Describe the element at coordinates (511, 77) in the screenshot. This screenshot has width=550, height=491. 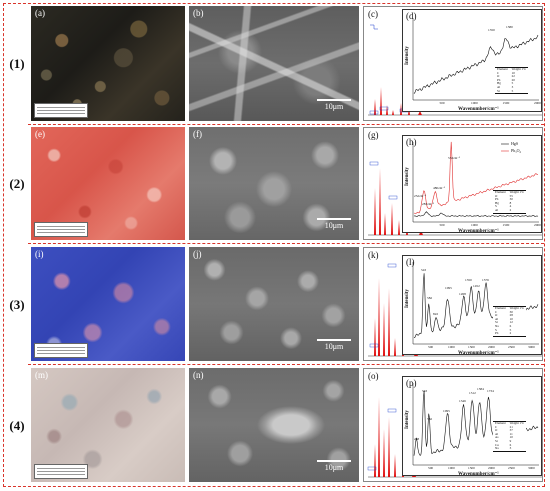
I see `table-row: O 22` at that location.